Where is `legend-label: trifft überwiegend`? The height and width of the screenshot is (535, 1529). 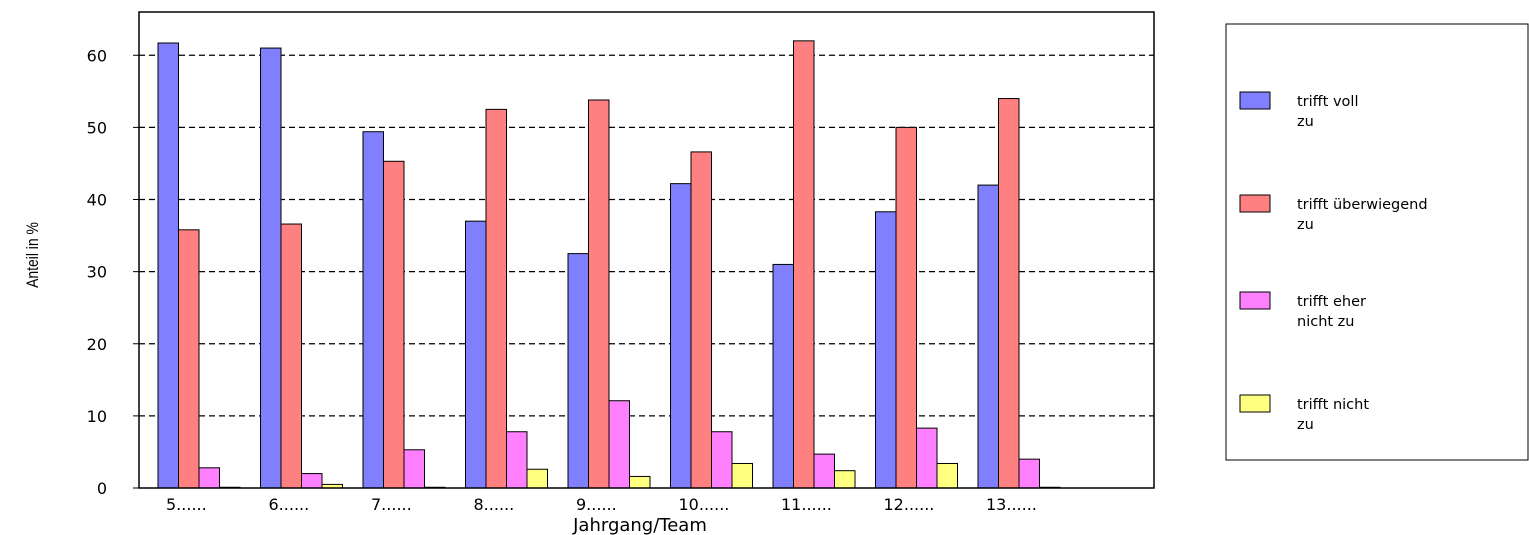 legend-label: trifft überwiegend is located at coordinates (1362, 205).